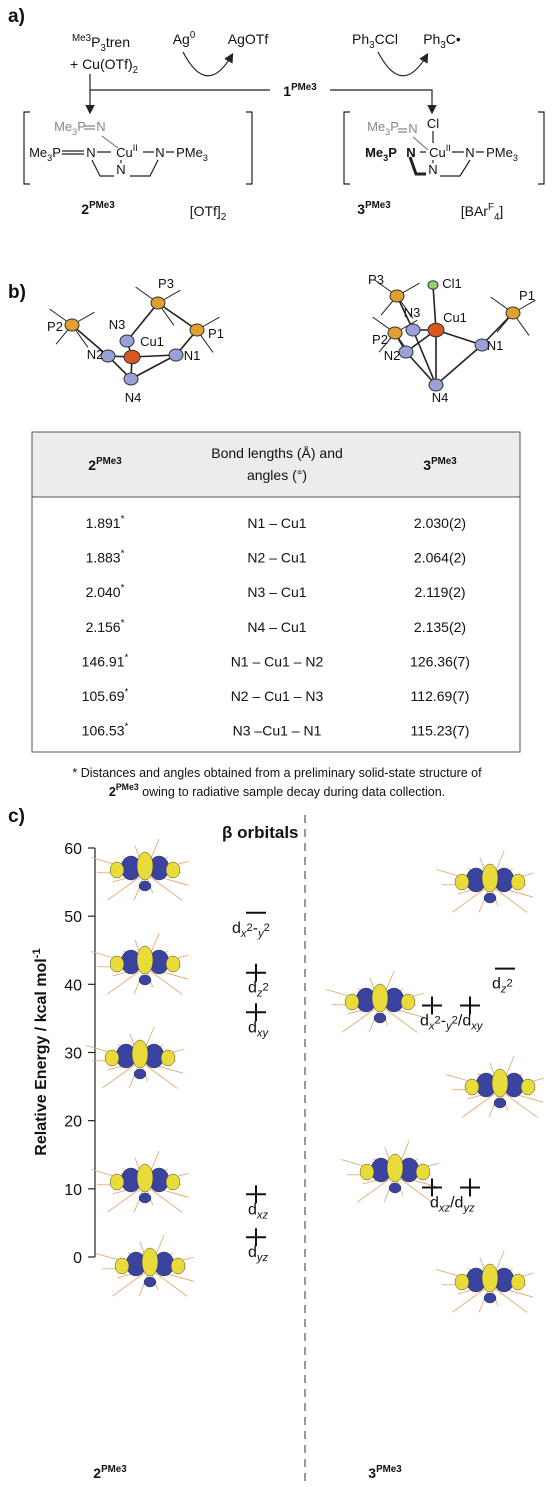 Image resolution: width=555 pixels, height=1487 pixels. Describe the element at coordinates (261, 83) in the screenshot. I see `scheme-arrows` at that location.